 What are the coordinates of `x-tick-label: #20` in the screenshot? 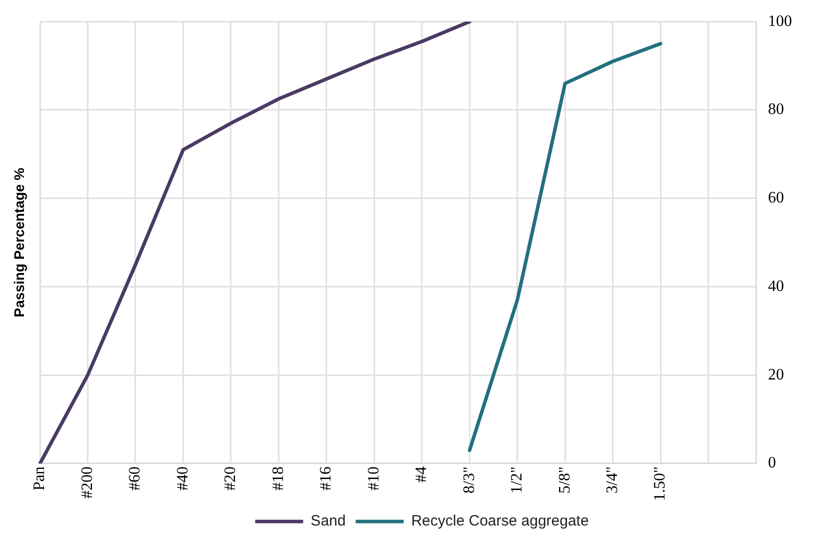 It's located at (231, 478).